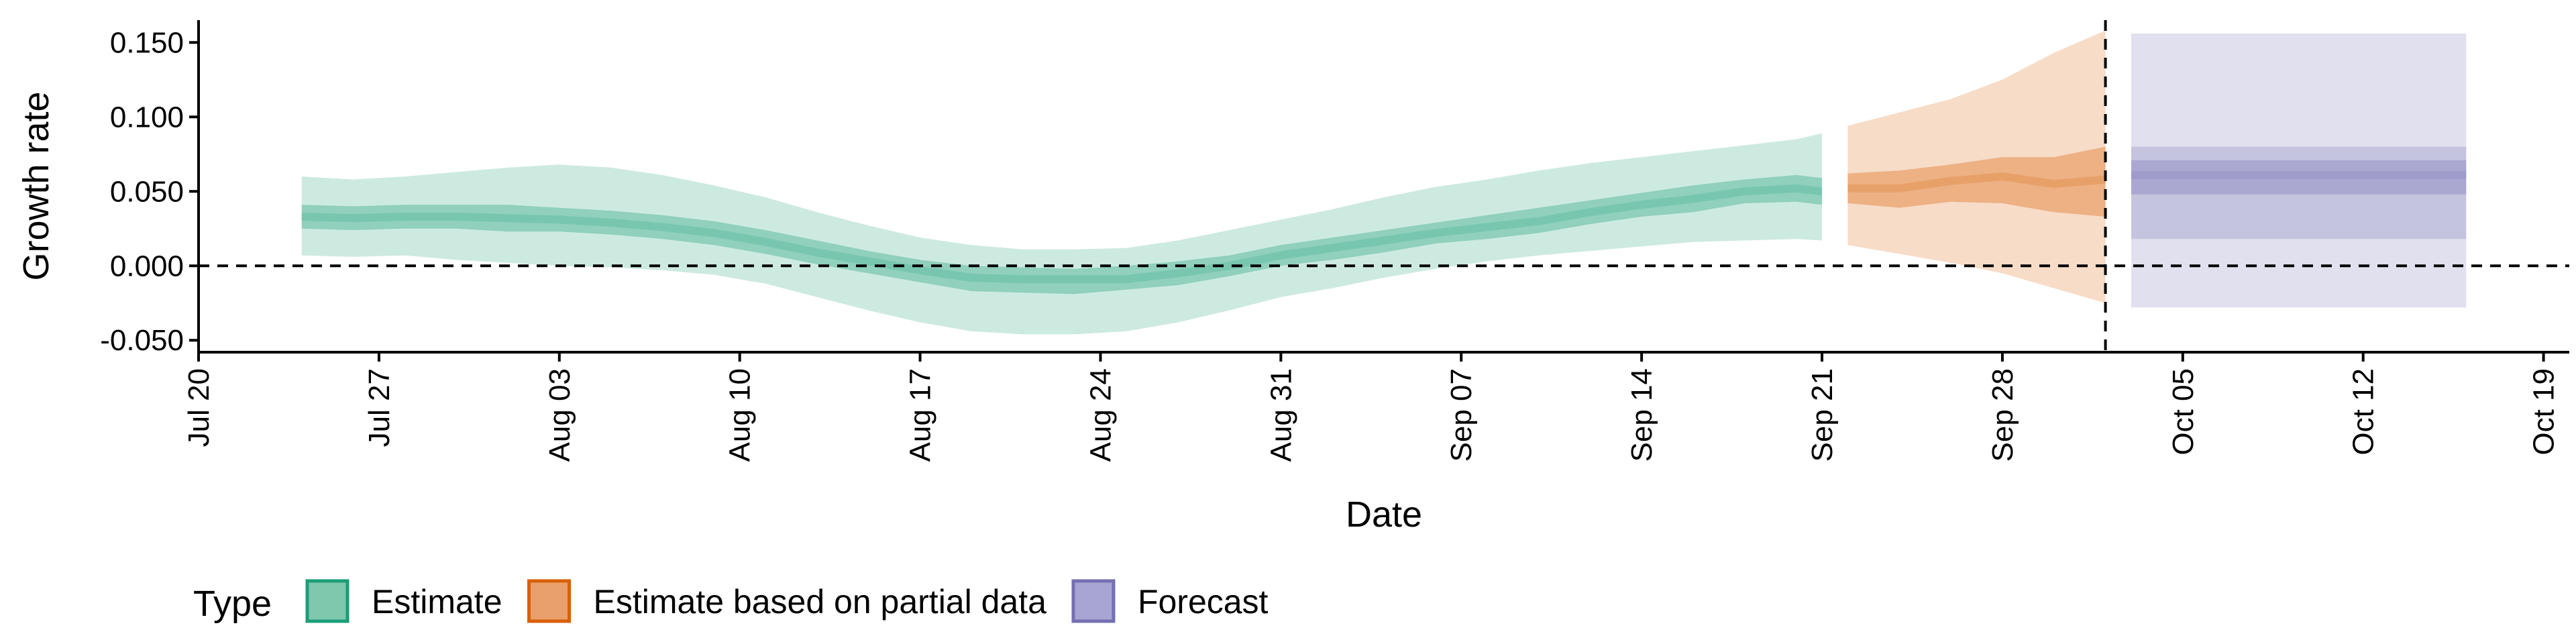 The image size is (2576, 644). I want to click on x-tick-label: Jul 27, so click(379, 407).